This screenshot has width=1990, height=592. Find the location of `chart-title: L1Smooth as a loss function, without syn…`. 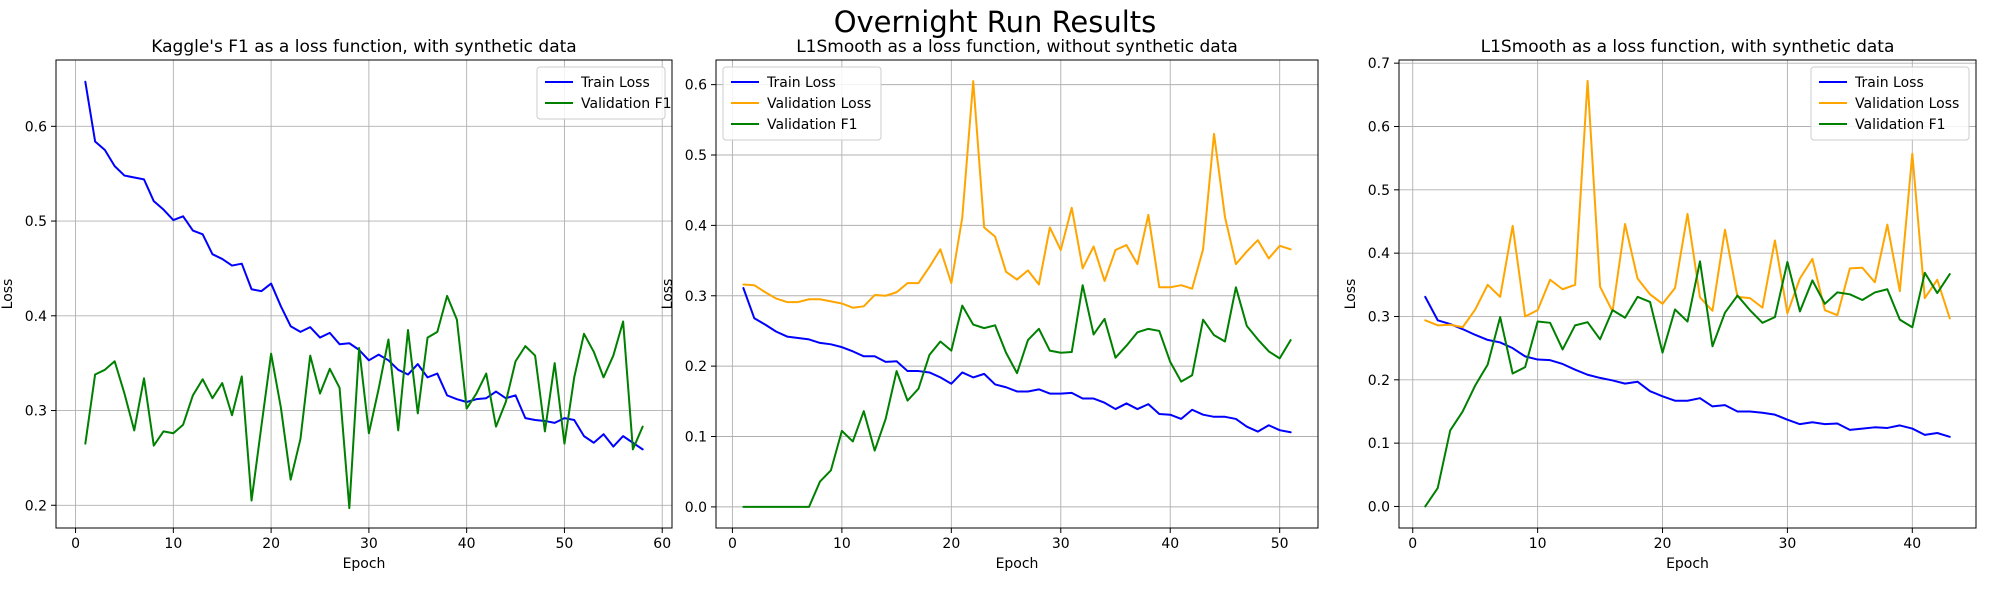

chart-title: L1Smooth as a loss function, without syn… is located at coordinates (1017, 47).